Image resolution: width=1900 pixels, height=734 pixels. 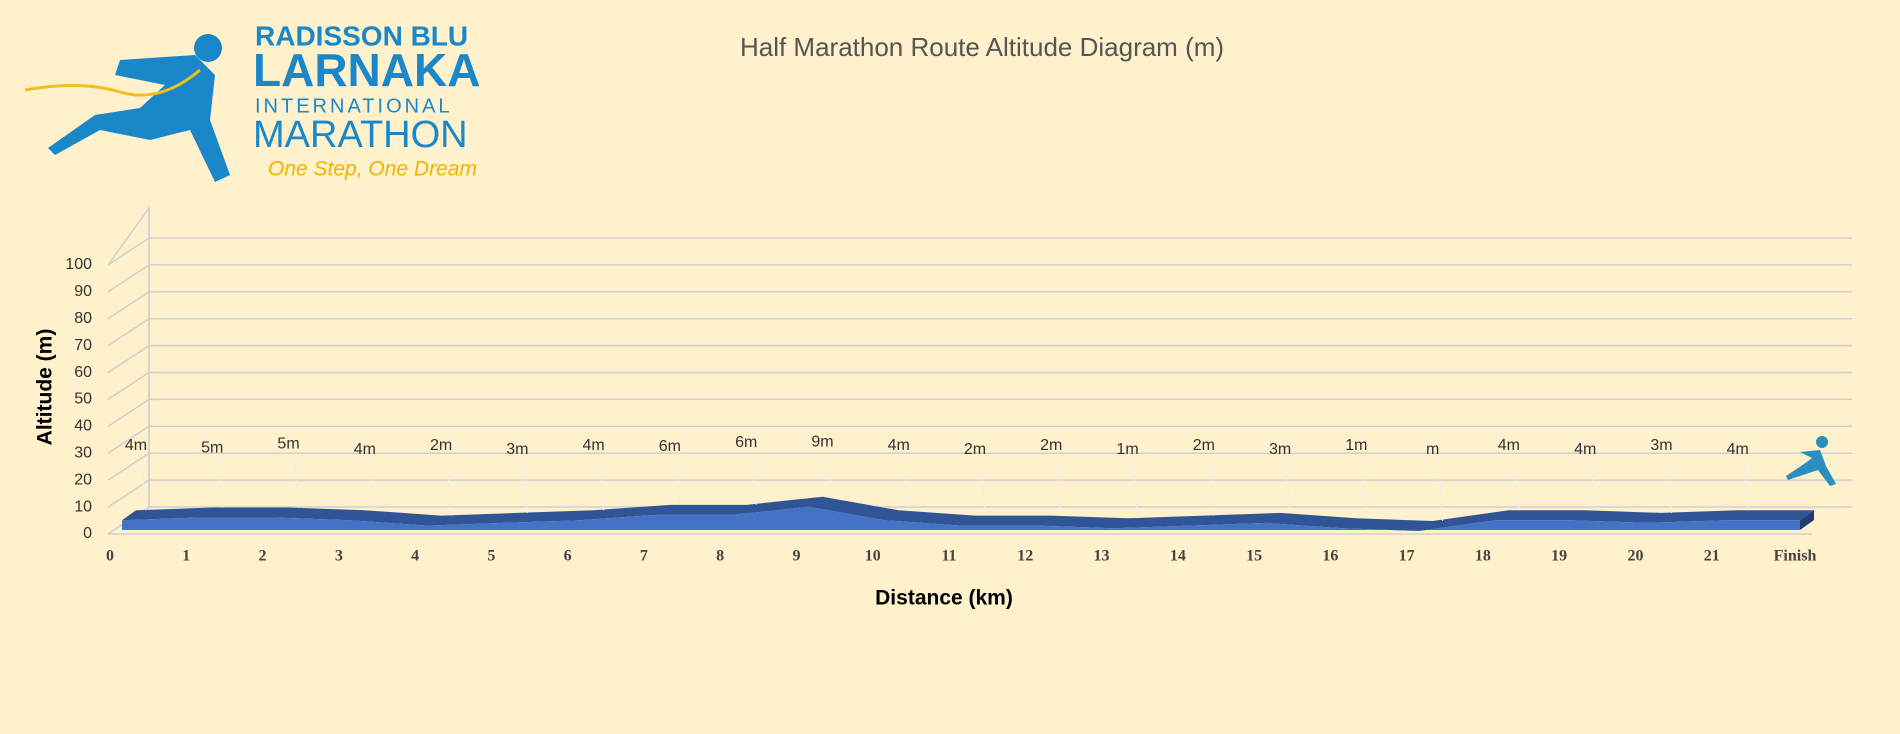 I want to click on y-tick-label: 30, so click(x=83, y=453).